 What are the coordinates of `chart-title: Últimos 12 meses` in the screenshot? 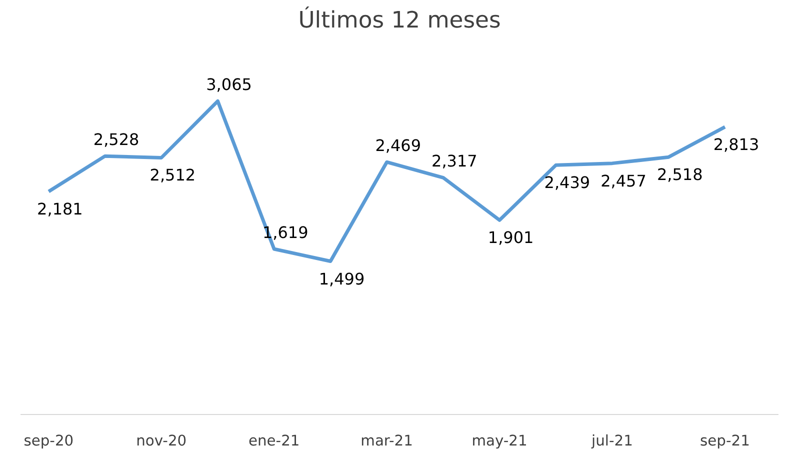 It's located at (399, 20).